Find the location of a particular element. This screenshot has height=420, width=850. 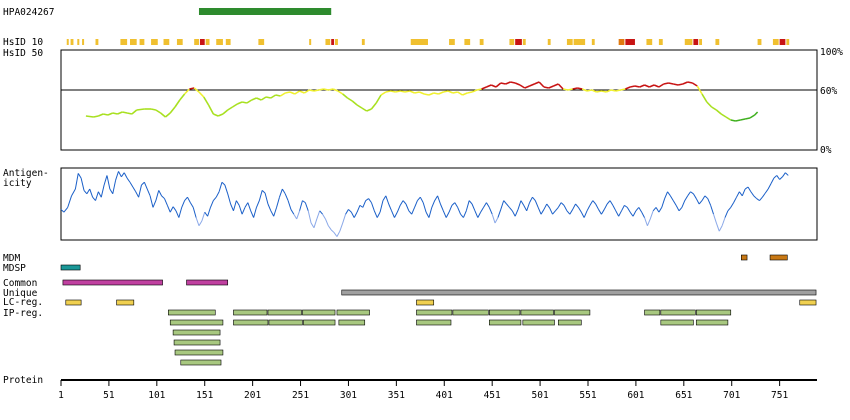

lcreg-region is located at coordinates (73, 302).